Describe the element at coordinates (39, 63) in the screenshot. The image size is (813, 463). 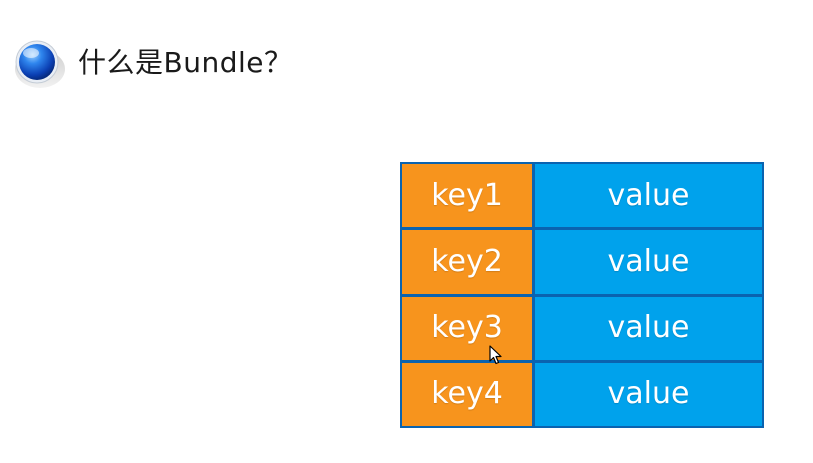
I see `blue-sphere-bullet-icon` at that location.